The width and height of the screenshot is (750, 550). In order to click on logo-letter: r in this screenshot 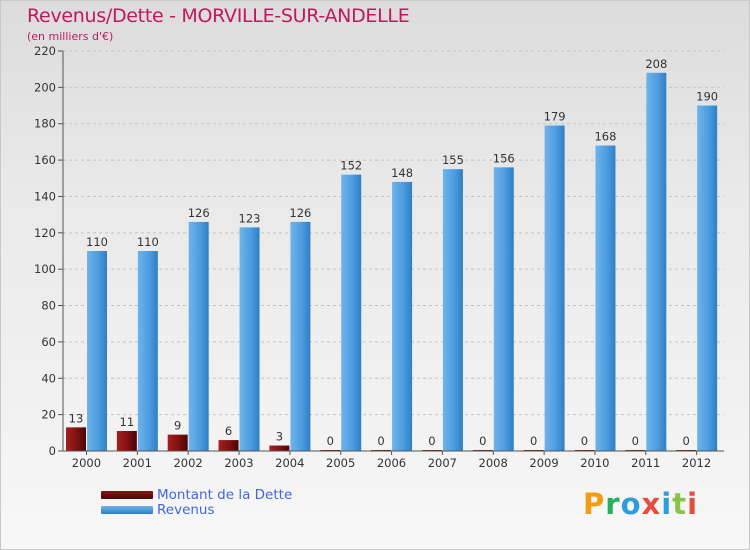, I will do `click(613, 504)`.